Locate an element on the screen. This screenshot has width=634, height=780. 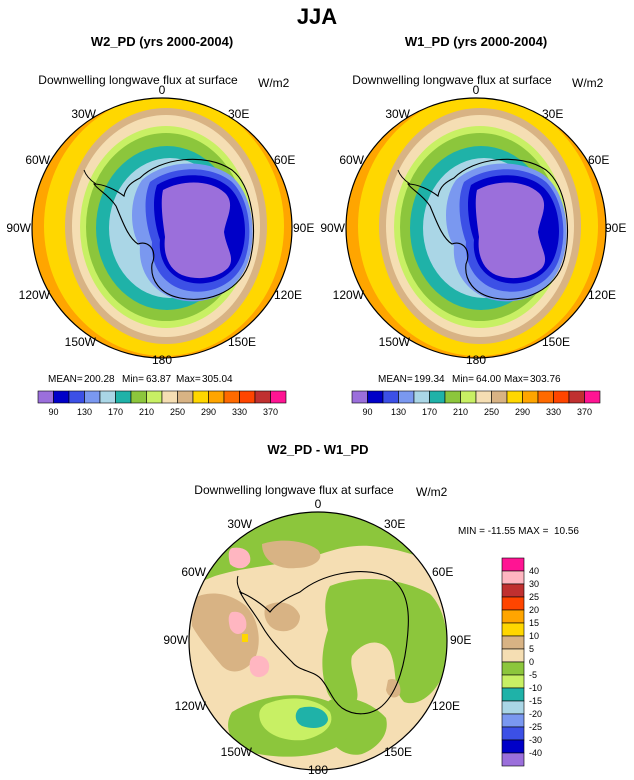
colorbar-tick-label: -15 is located at coordinates (535, 701).